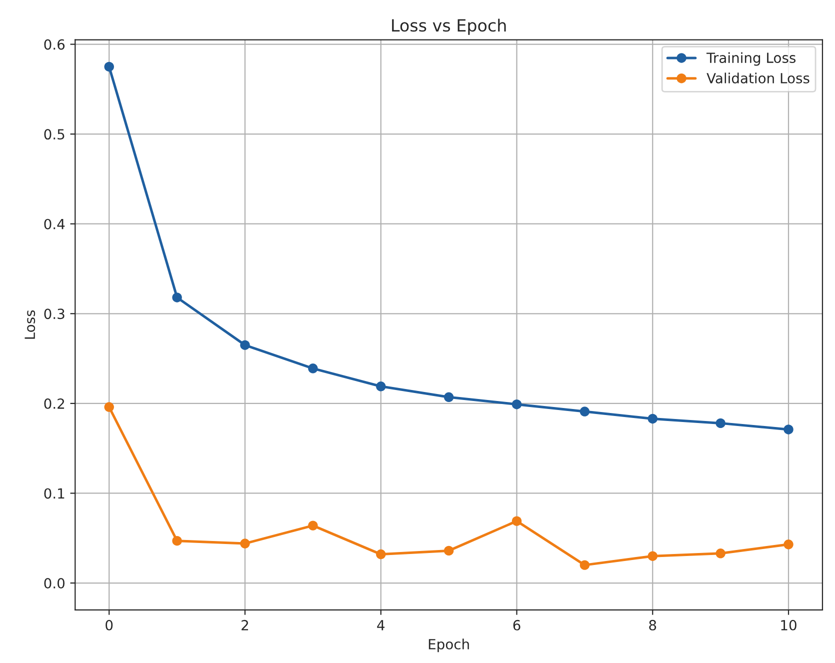 The height and width of the screenshot is (663, 835). I want to click on y-tick-label: 0.1, so click(54, 493).